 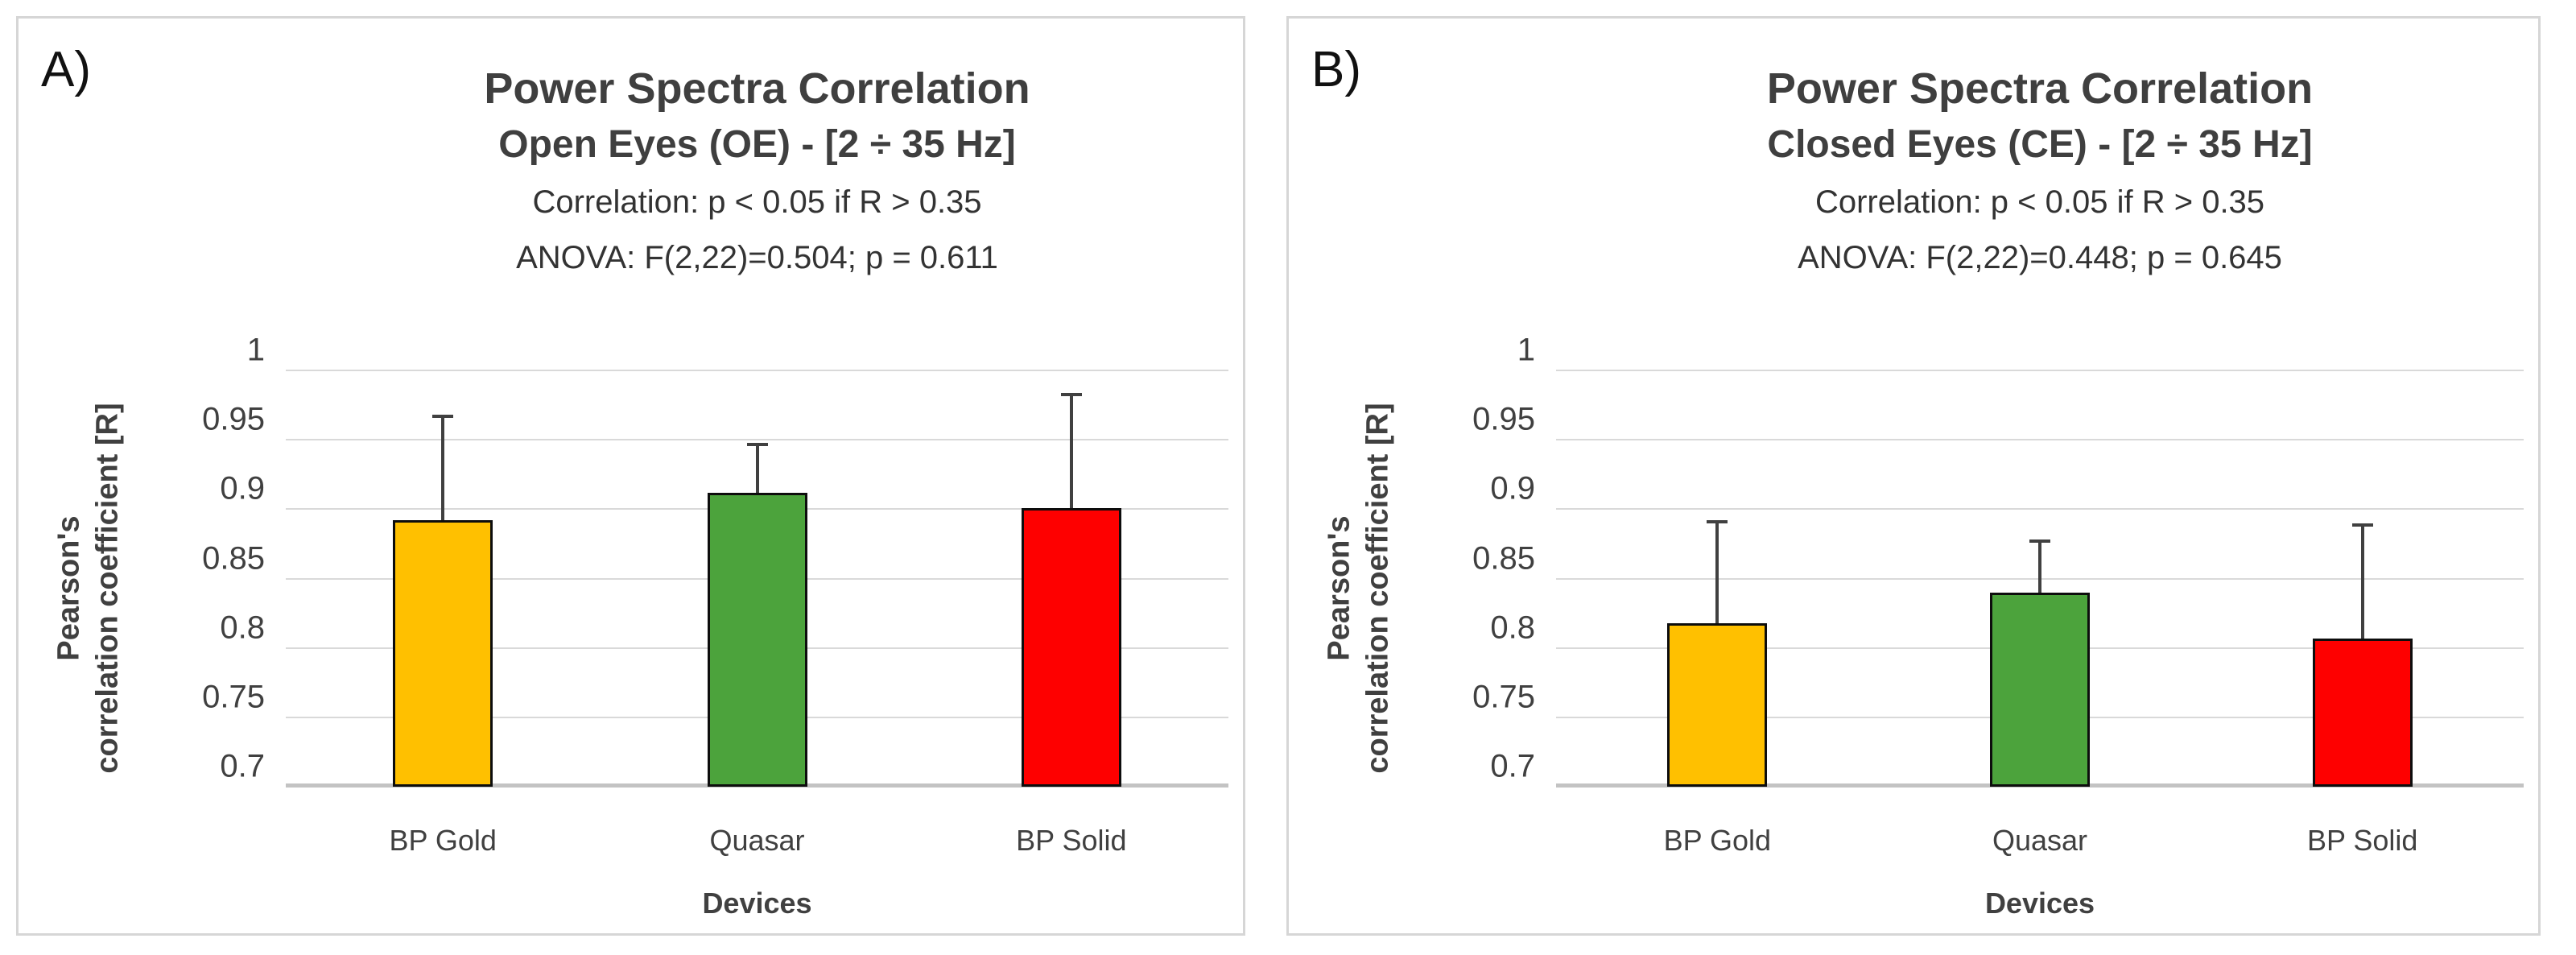 I want to click on anova-note: ANOVA: F(2,22)=0.504; p = 0.611, so click(x=757, y=258).